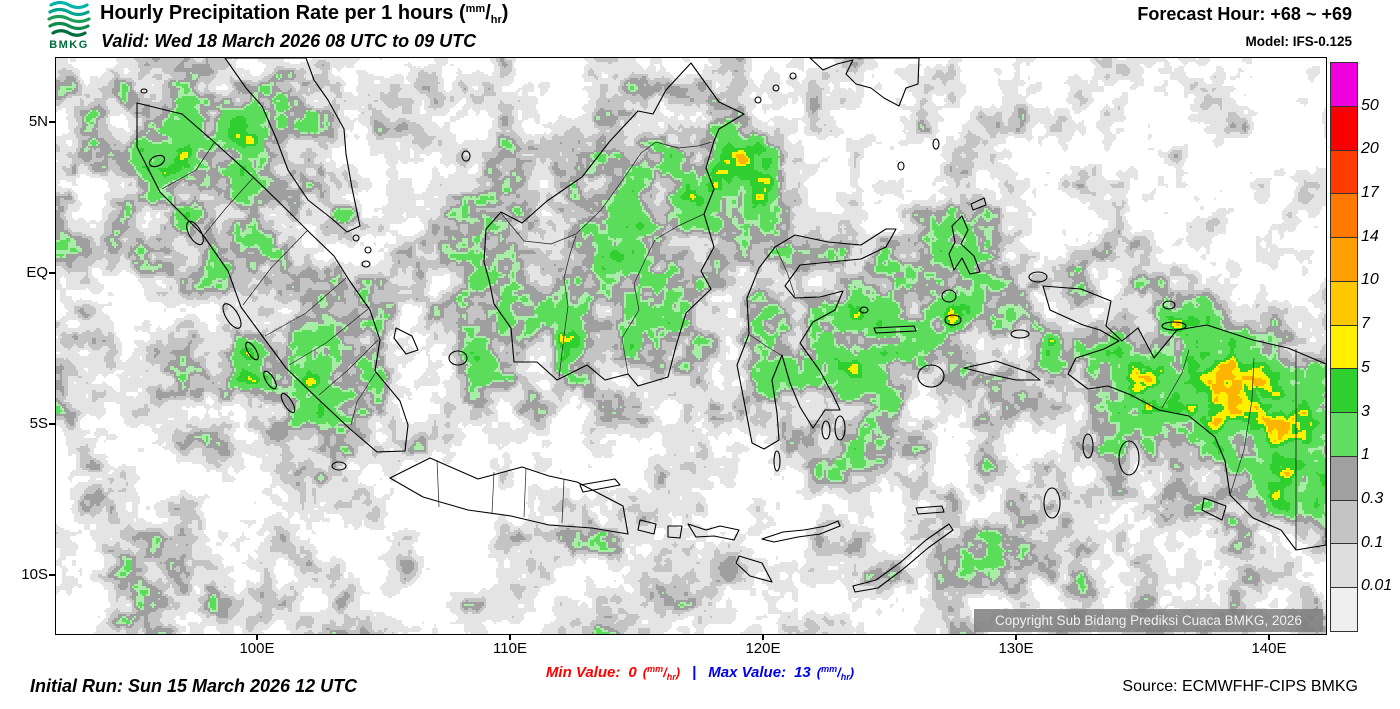 This screenshot has height=709, width=1400. Describe the element at coordinates (606, 193) in the screenshot. I see `border-malaysia-kalimantan` at that location.